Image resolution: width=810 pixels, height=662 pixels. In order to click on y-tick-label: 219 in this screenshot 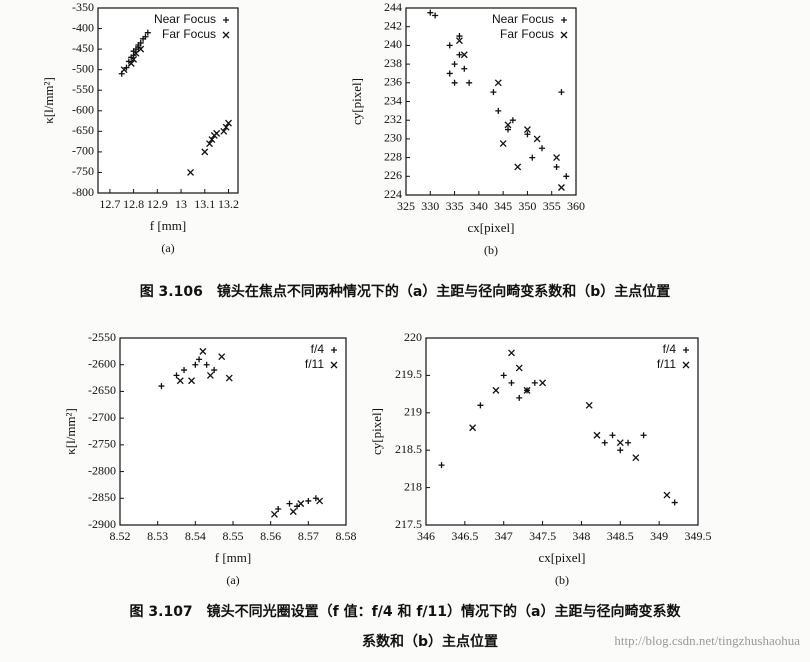, I will do `click(413, 412)`.